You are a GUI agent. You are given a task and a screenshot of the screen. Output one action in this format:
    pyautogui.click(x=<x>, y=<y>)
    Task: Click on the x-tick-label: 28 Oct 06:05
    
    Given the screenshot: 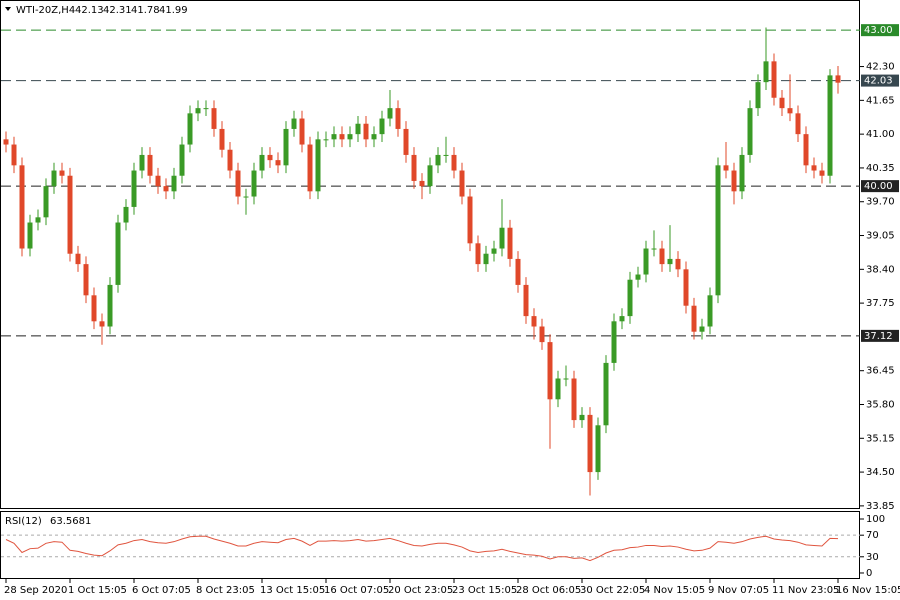 What is the action you would take?
    pyautogui.click(x=548, y=590)
    